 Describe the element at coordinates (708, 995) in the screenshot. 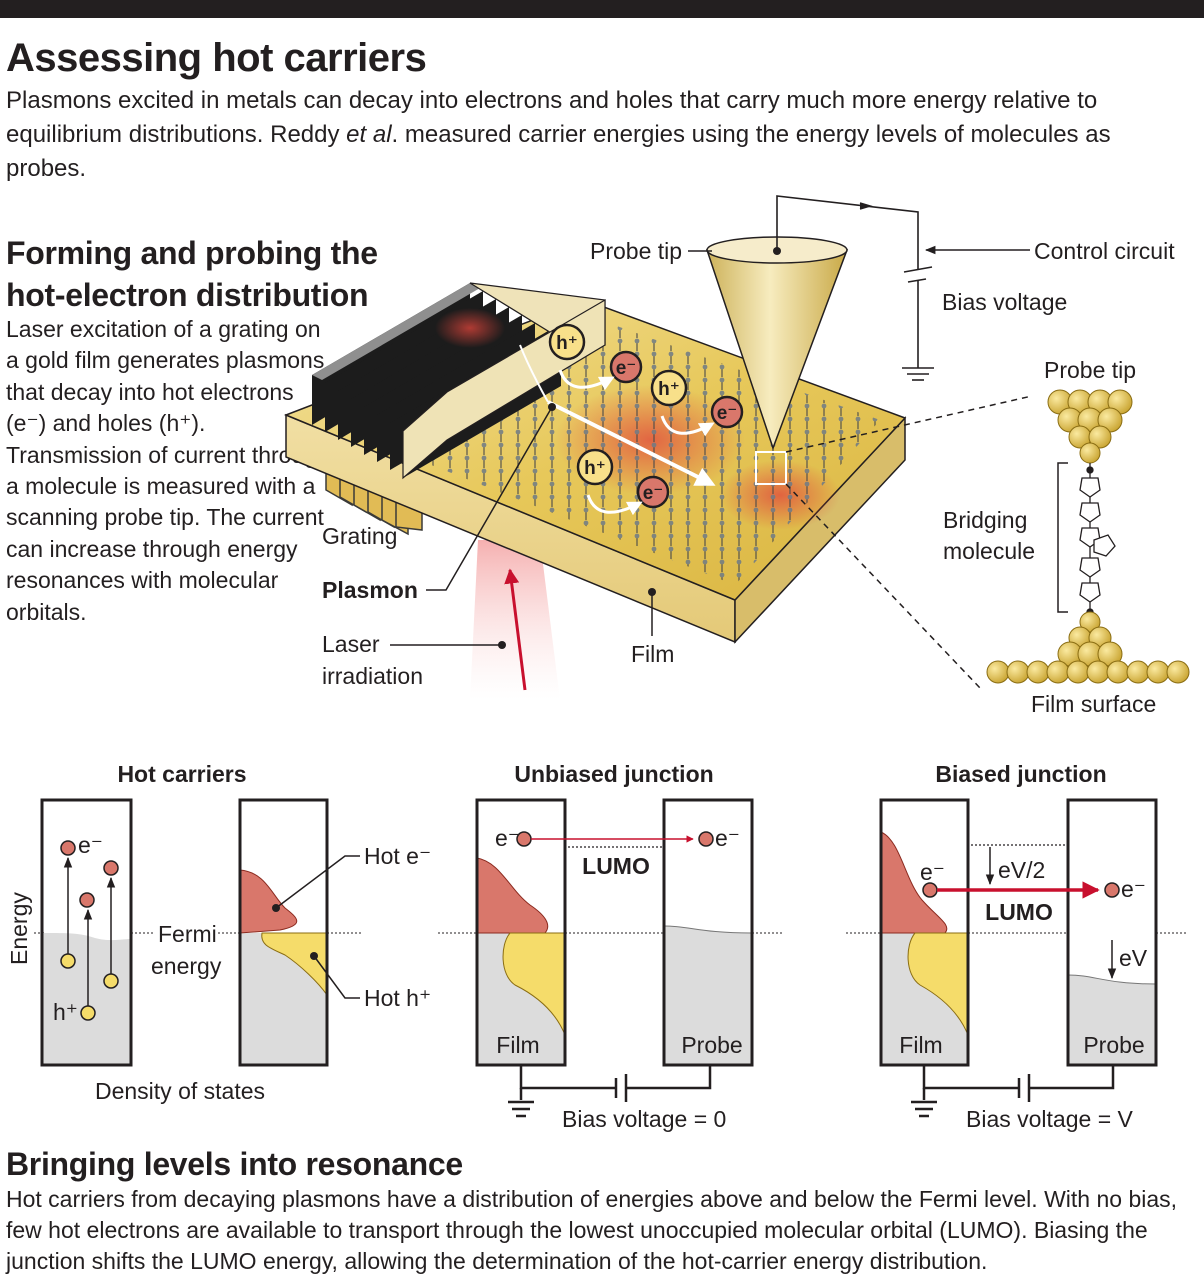

I see `probe-fill-unbiased` at that location.